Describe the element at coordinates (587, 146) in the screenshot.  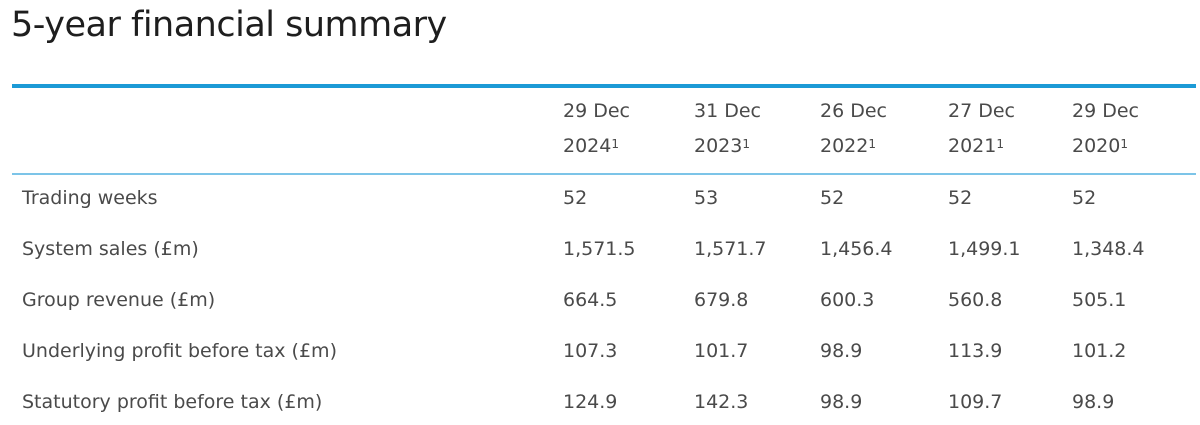
I see `column-header-year: 2024` at that location.